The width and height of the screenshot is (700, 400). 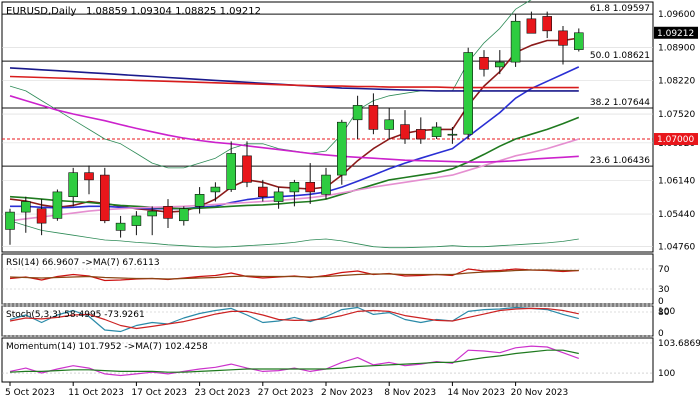 I want to click on symbol-label: EURUSD,Daily, so click(x=41, y=11).